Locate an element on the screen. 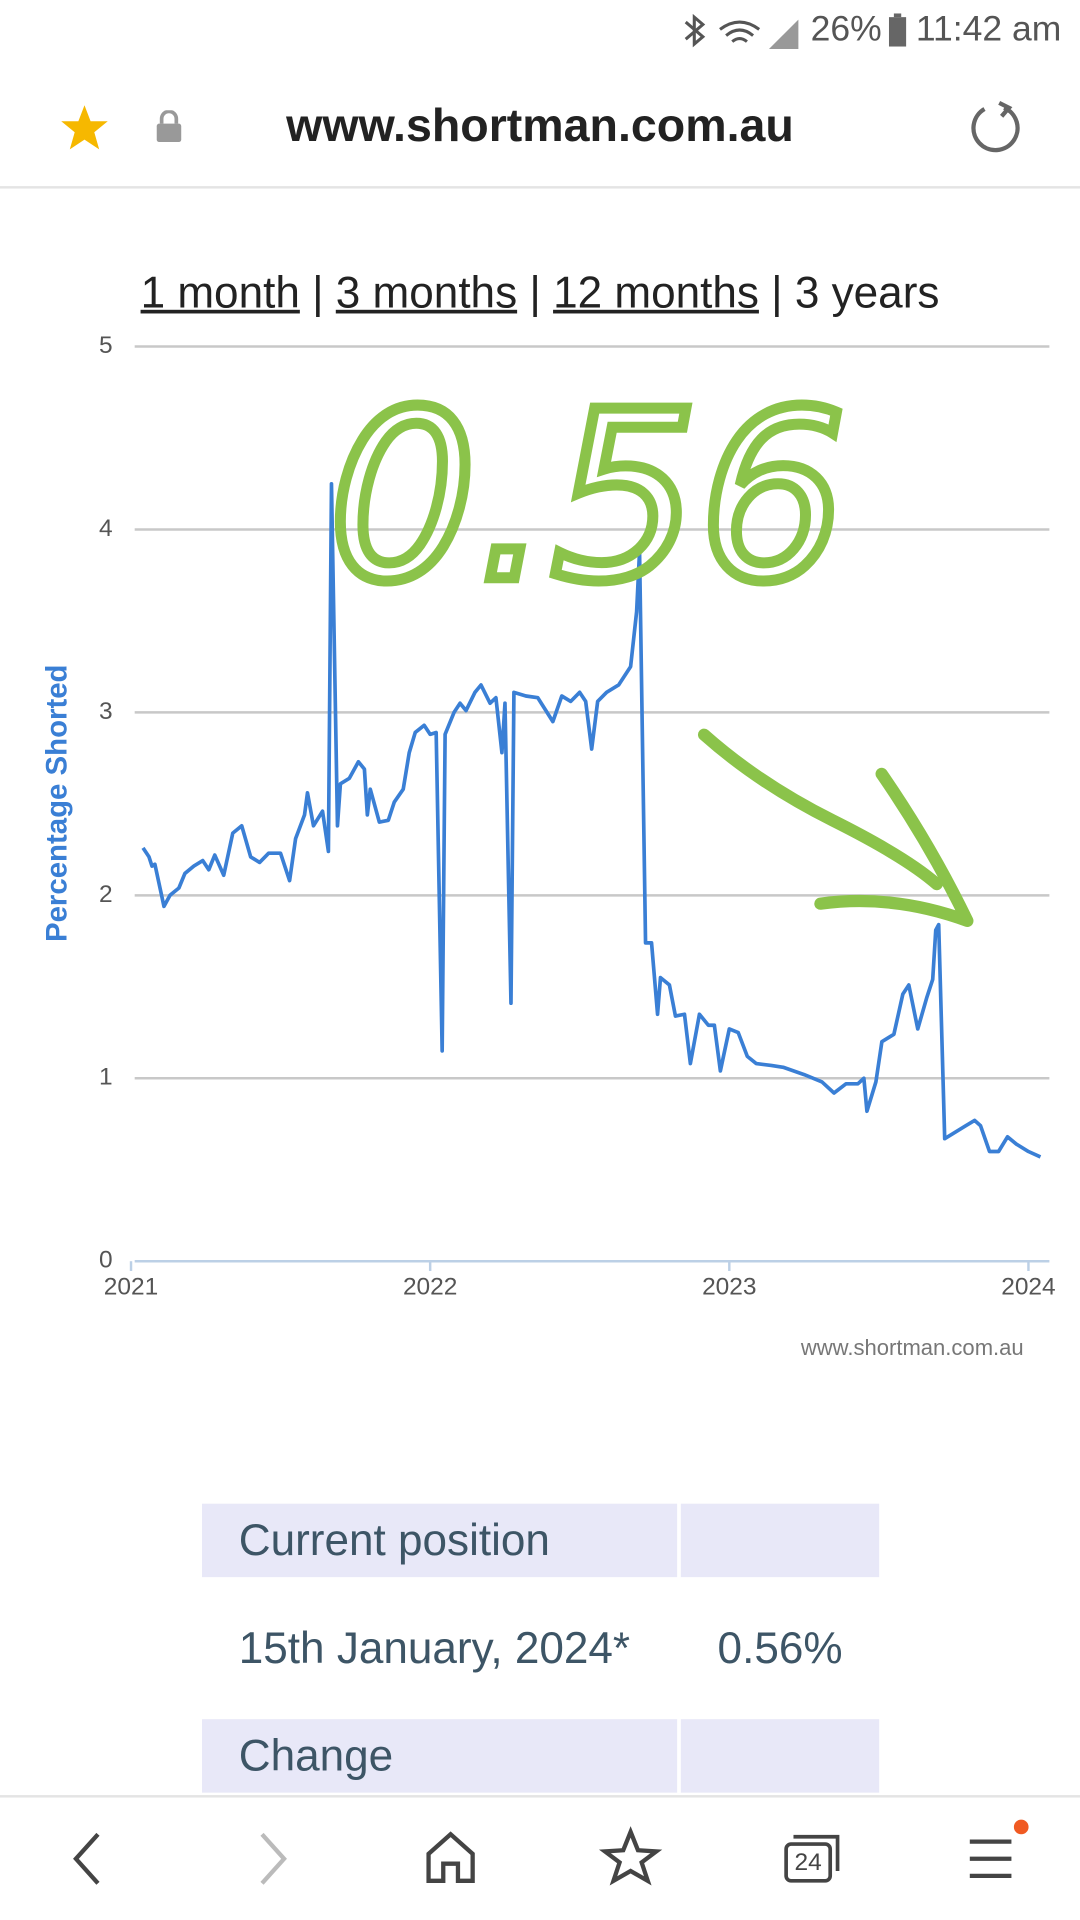 This screenshot has width=1080, height=1920. range-link: 3 months is located at coordinates (426, 292).